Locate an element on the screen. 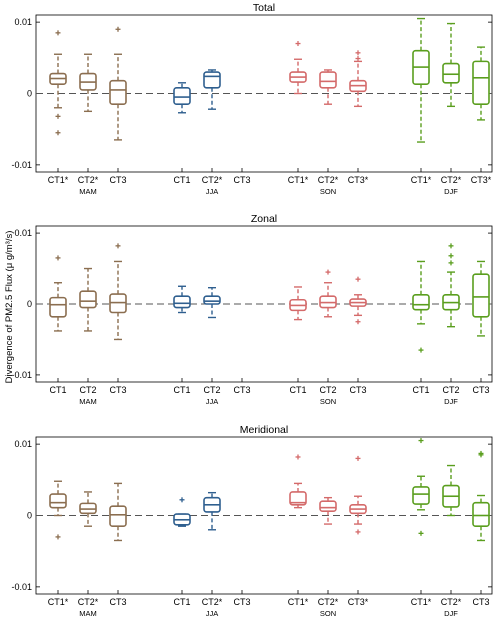 This screenshot has width=500, height=624. box-djf-ct2 is located at coordinates (451, 285).